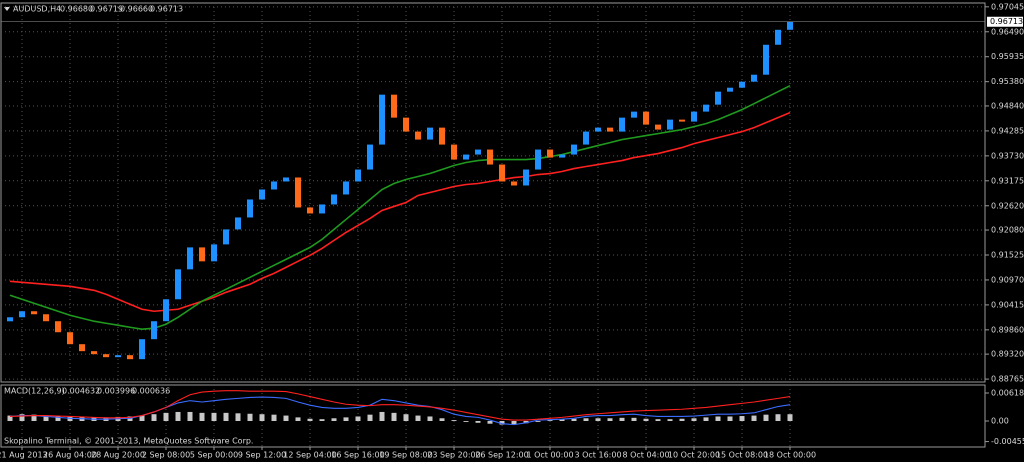  What do you see at coordinates (24, 455) in the screenshot?
I see `x-tick-label: 21 Aug 2013` at bounding box center [24, 455].